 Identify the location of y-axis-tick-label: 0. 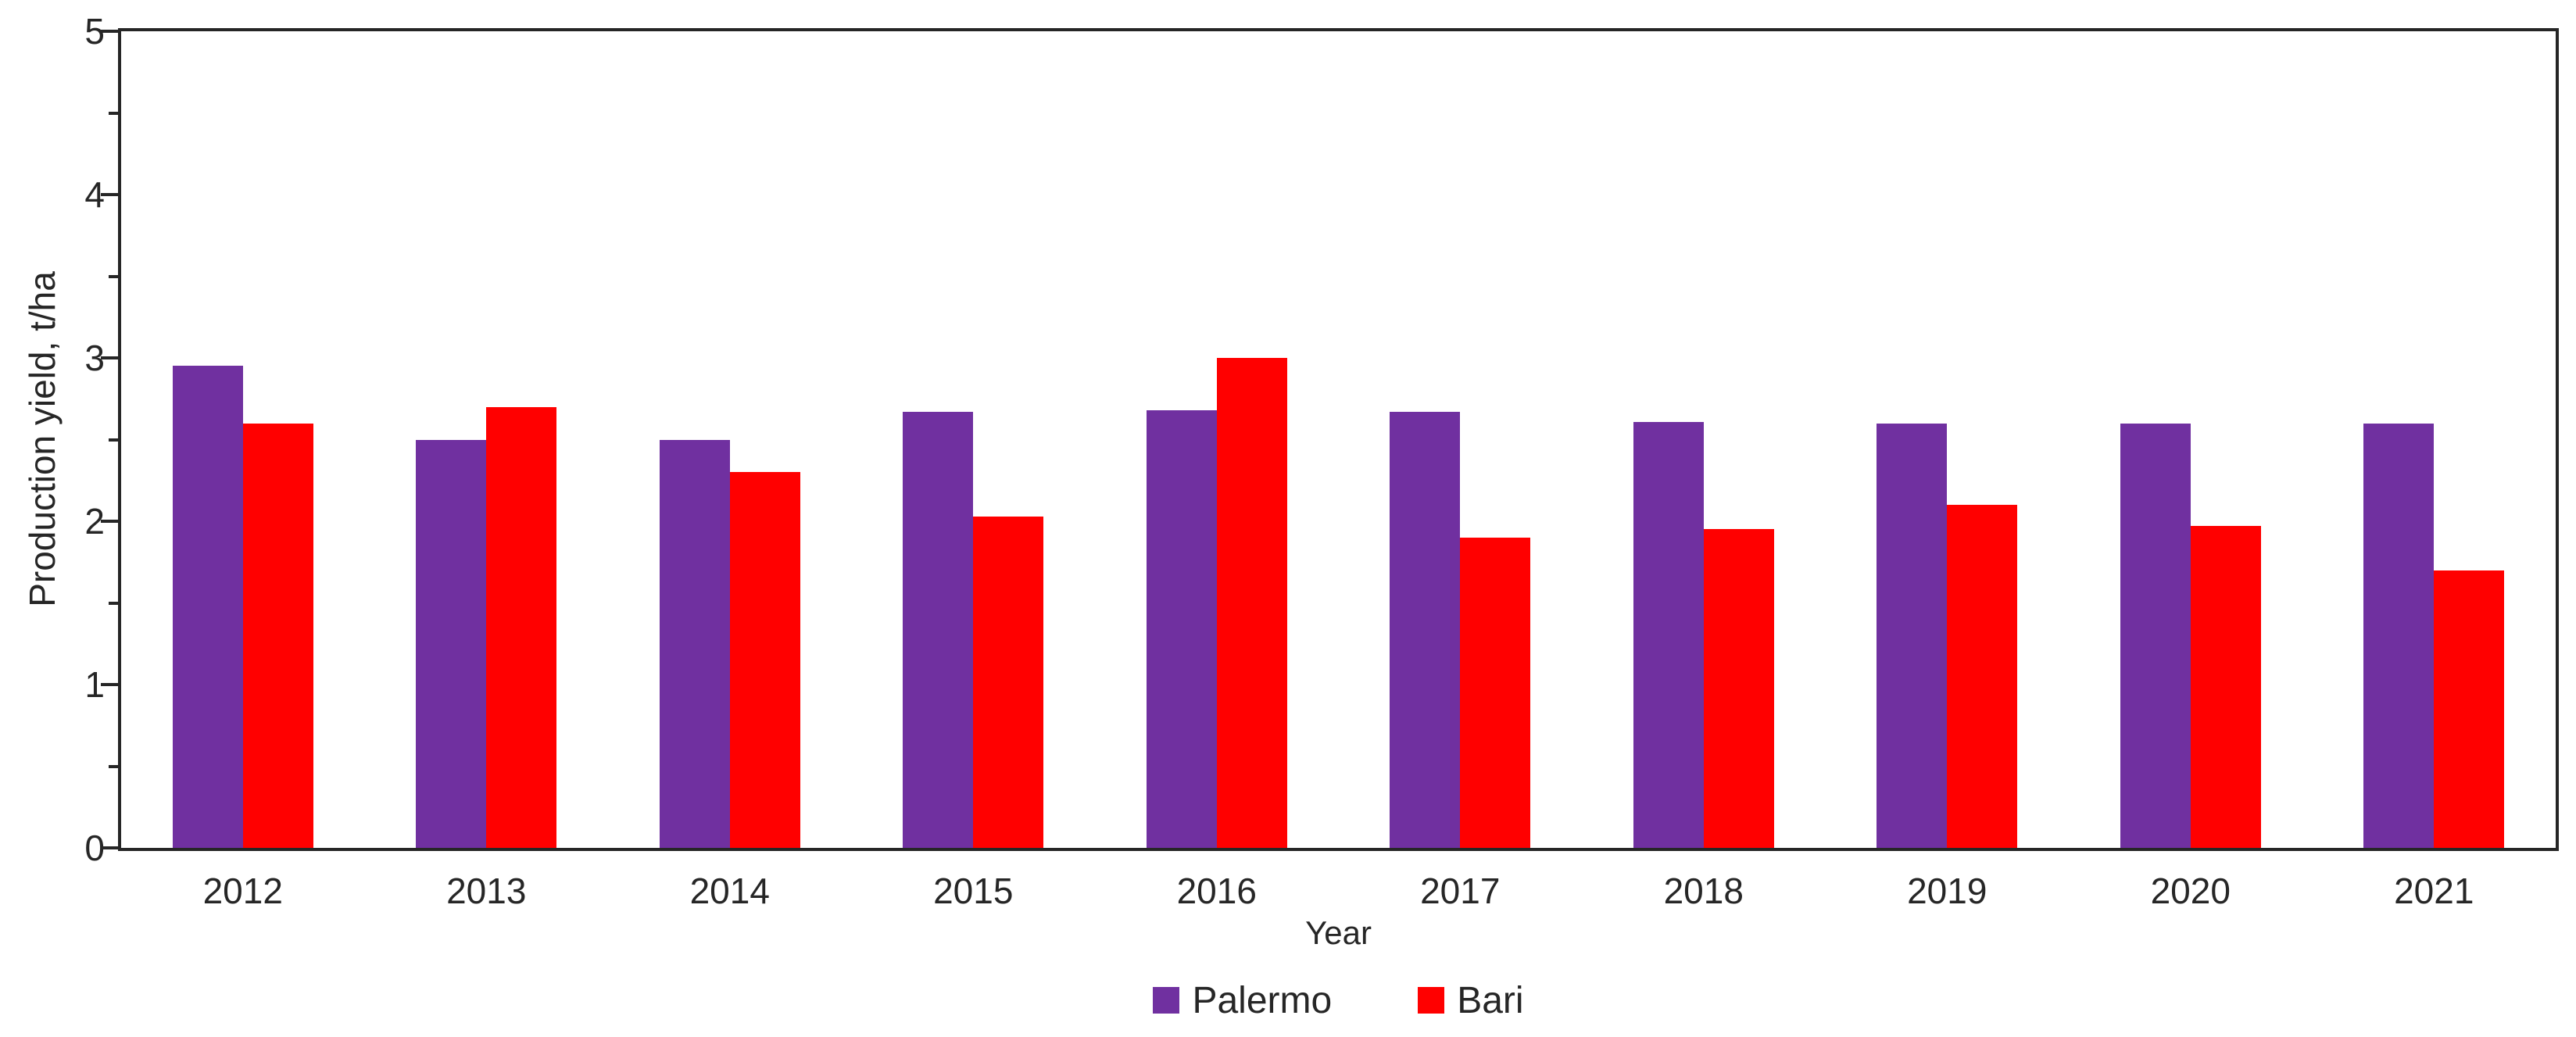
(94, 848).